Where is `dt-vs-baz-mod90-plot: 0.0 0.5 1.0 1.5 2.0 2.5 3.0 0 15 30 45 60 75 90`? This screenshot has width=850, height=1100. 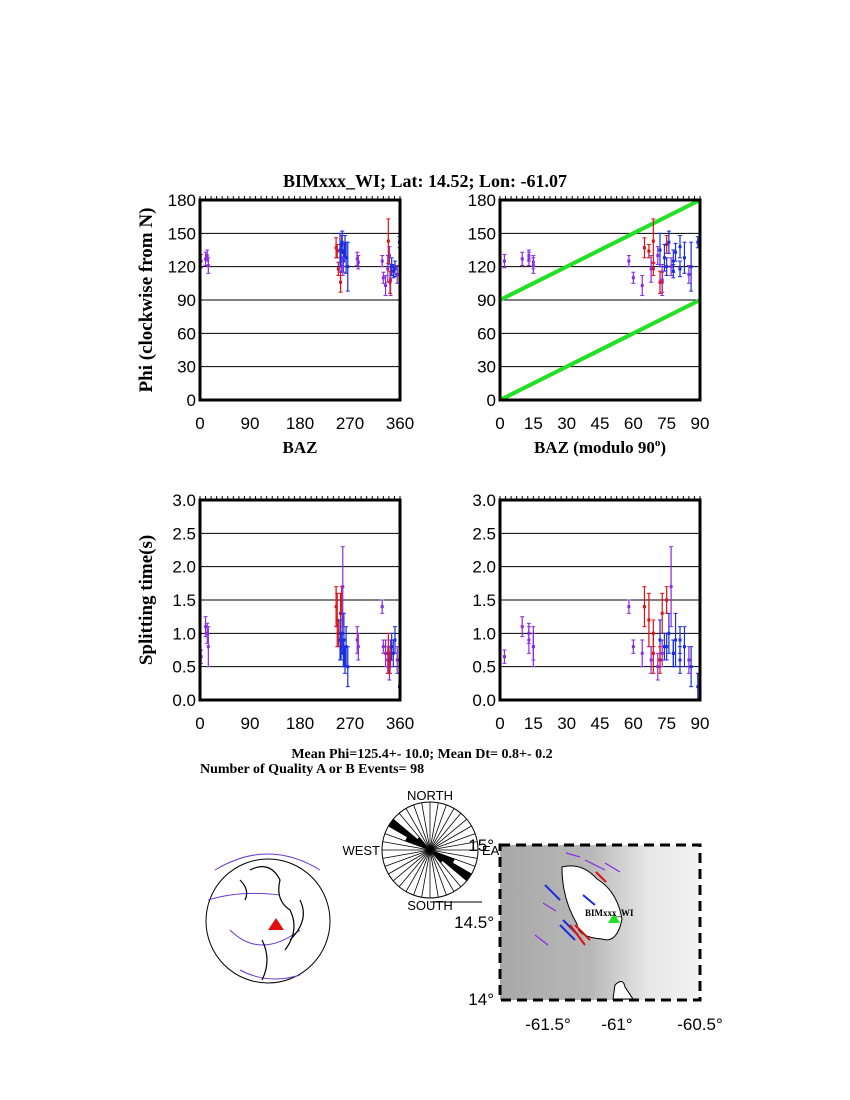 dt-vs-baz-mod90-plot: 0.0 0.5 1.0 1.5 2.0 2.5 3.0 0 15 30 45 60 75 90 is located at coordinates (590, 612).